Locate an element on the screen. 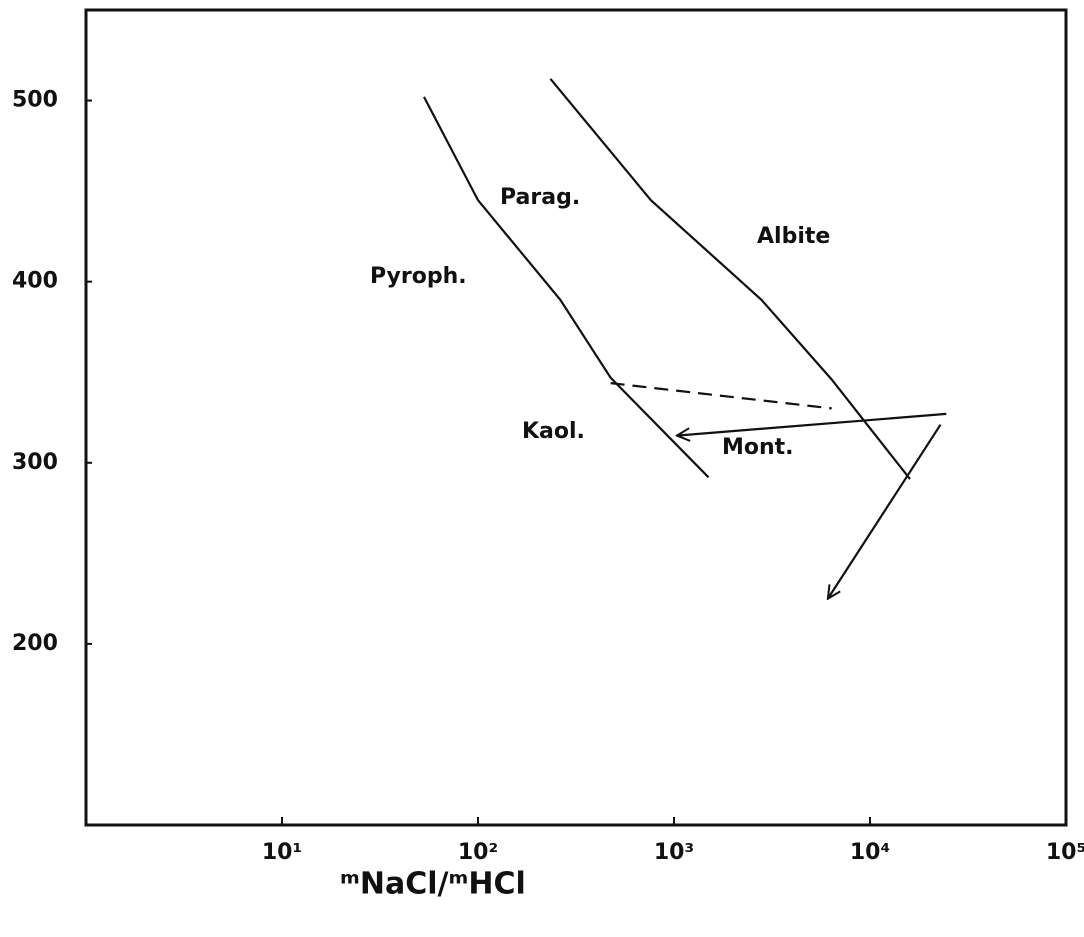 Image resolution: width=1084 pixels, height=937 pixels. y-tick-label: 400 is located at coordinates (35, 281).